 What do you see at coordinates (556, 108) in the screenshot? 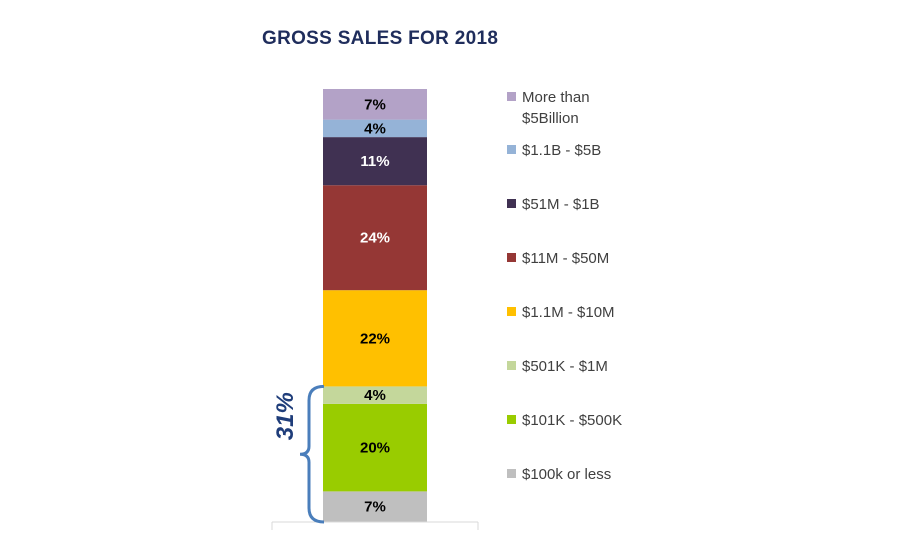
I see `legend-label-more-than-5billion: More than $5Billion` at bounding box center [556, 108].